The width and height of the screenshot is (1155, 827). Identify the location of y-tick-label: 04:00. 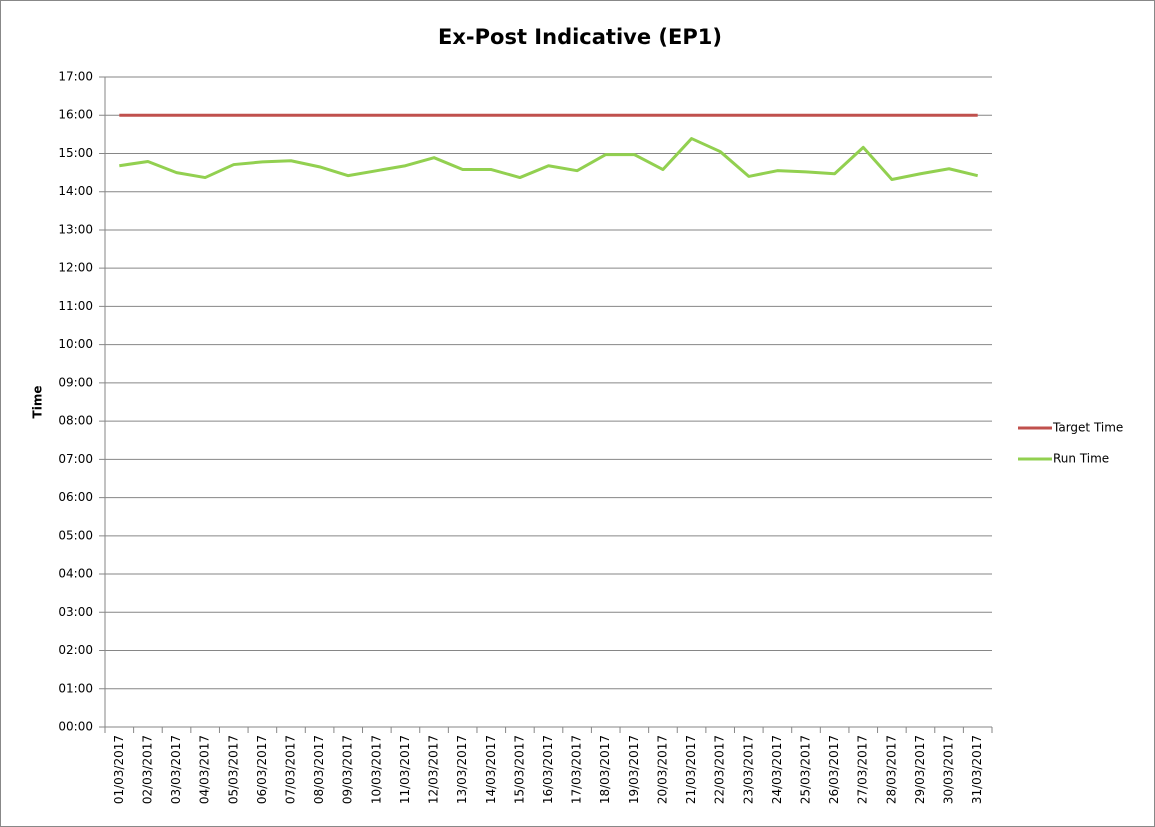
(75, 574).